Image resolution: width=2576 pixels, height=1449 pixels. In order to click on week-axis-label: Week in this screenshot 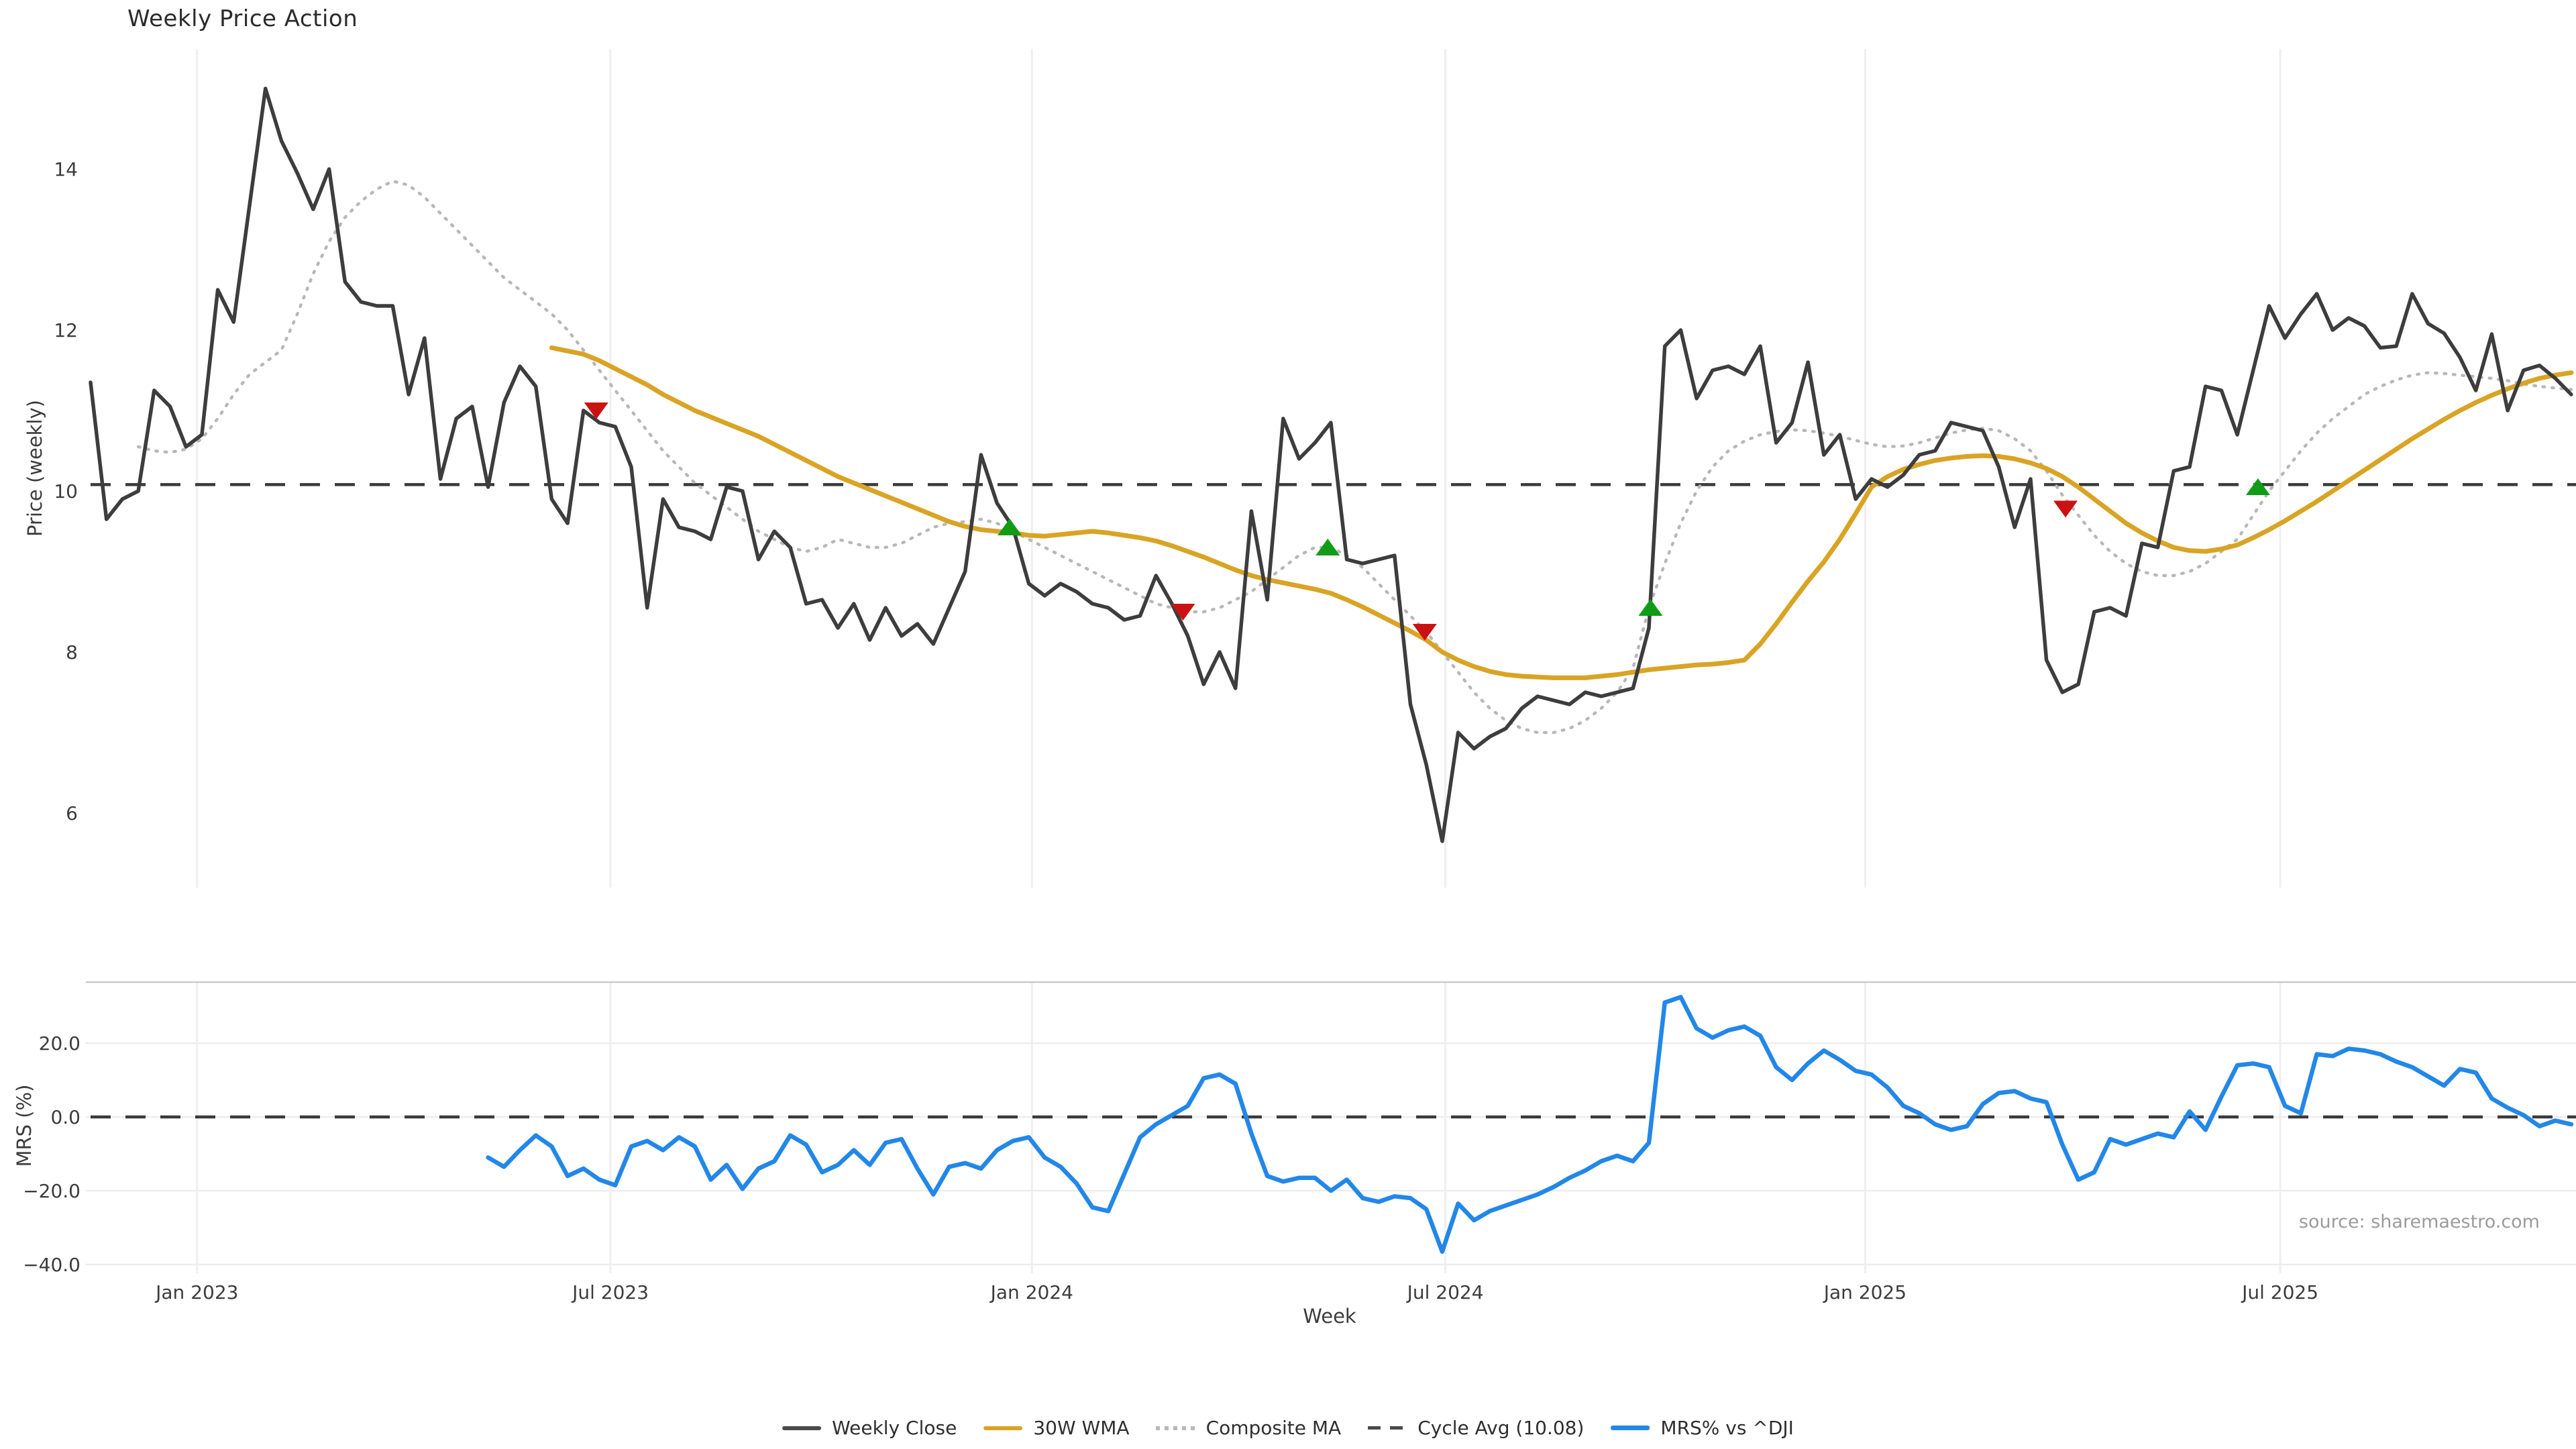, I will do `click(1329, 1316)`.